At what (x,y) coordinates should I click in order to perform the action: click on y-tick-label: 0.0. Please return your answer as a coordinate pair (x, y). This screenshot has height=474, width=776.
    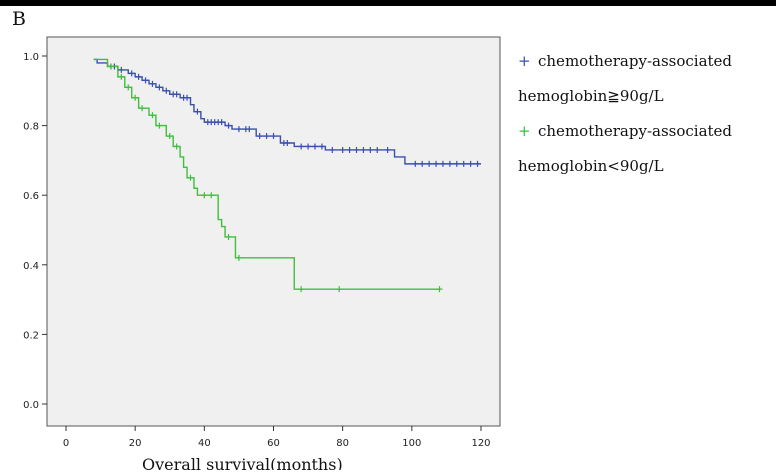
    Looking at the image, I should click on (31, 405).